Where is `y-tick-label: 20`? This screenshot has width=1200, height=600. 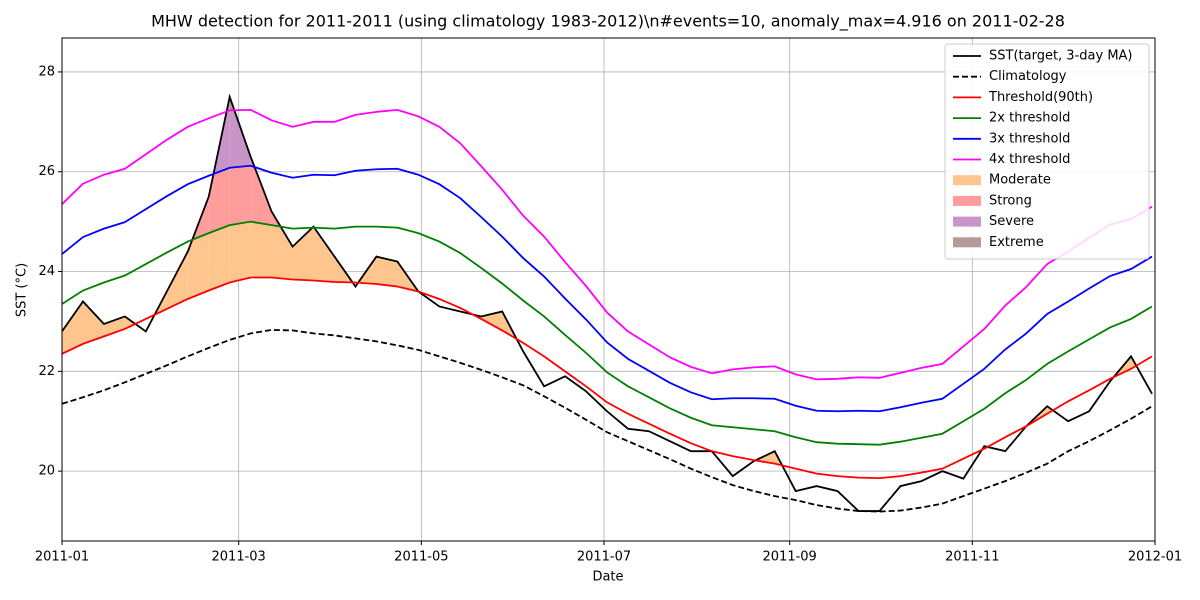
y-tick-label: 20 is located at coordinates (46, 471).